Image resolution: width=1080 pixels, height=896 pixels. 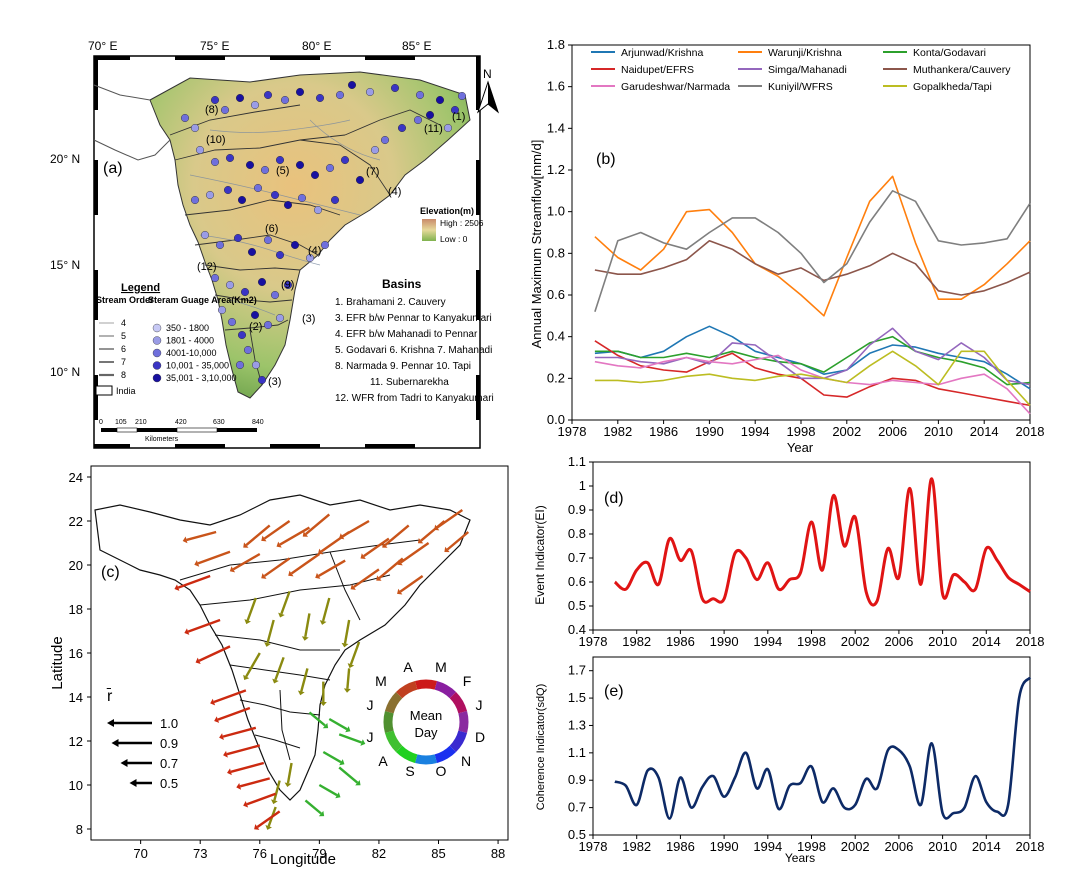 I want to click on y-tick-label: 12, so click(x=76, y=741).